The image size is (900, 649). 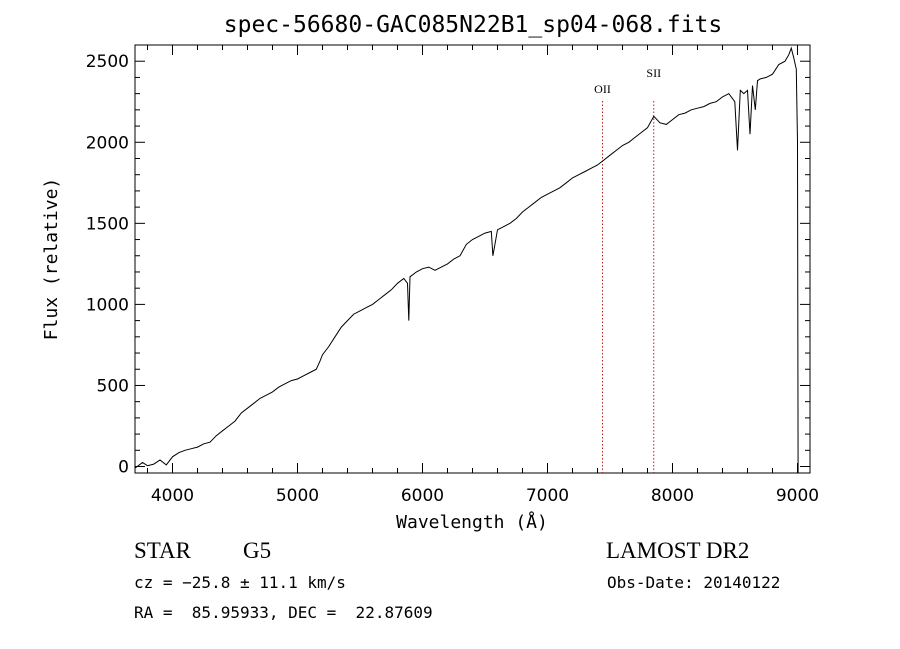 I want to click on y-axis-label: Flux (relative), so click(x=51, y=259).